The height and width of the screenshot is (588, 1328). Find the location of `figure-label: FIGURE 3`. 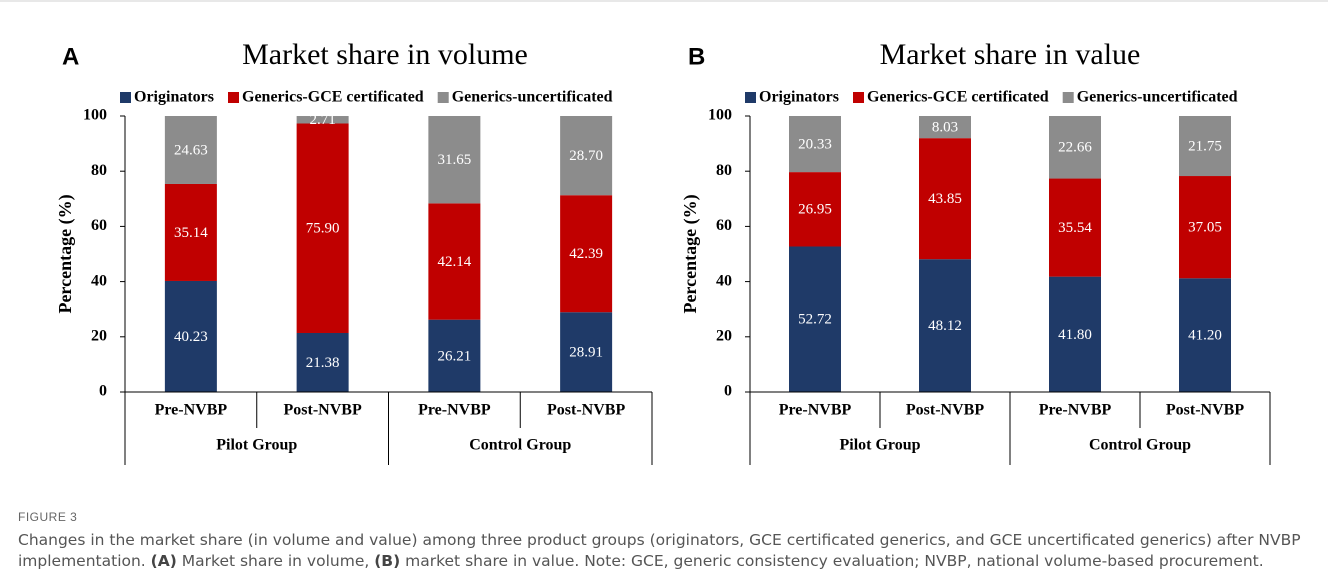

figure-label: FIGURE 3 is located at coordinates (48, 517).